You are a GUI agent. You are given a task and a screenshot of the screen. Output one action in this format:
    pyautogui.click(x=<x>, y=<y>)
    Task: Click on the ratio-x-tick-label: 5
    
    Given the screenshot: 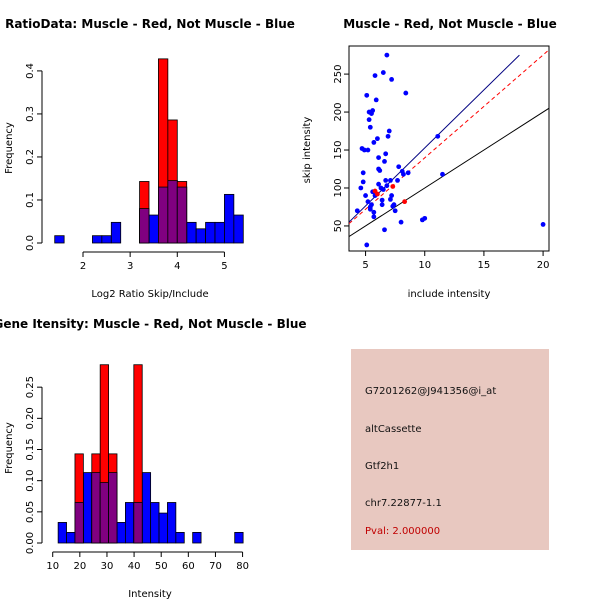 What is the action you would take?
    pyautogui.click(x=224, y=266)
    